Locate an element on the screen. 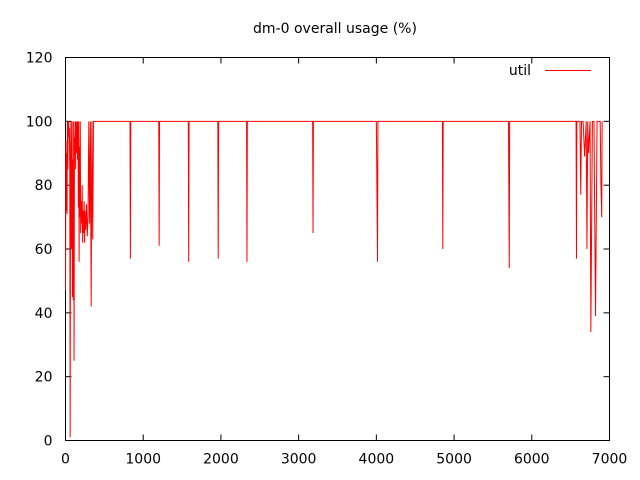  x-tick-label: 4000 is located at coordinates (377, 460).